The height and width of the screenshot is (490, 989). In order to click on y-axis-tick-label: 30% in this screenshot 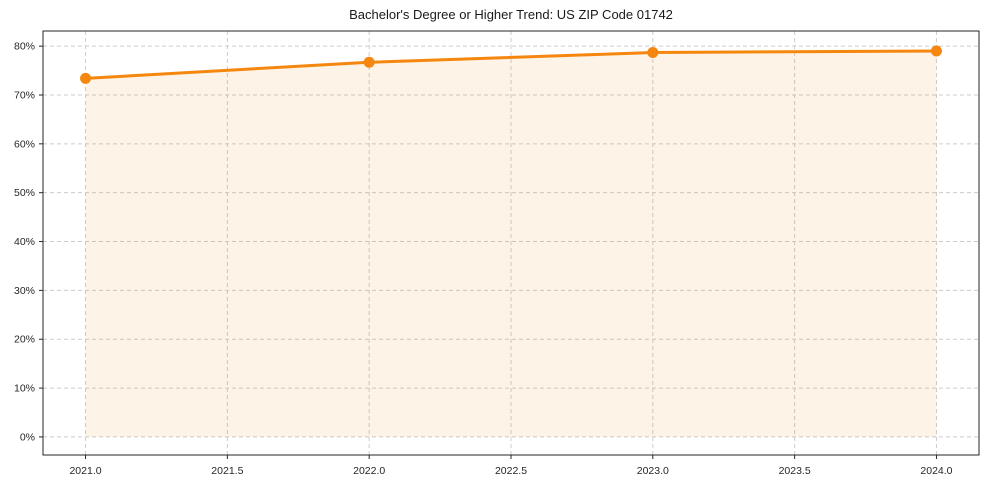, I will do `click(24, 291)`.